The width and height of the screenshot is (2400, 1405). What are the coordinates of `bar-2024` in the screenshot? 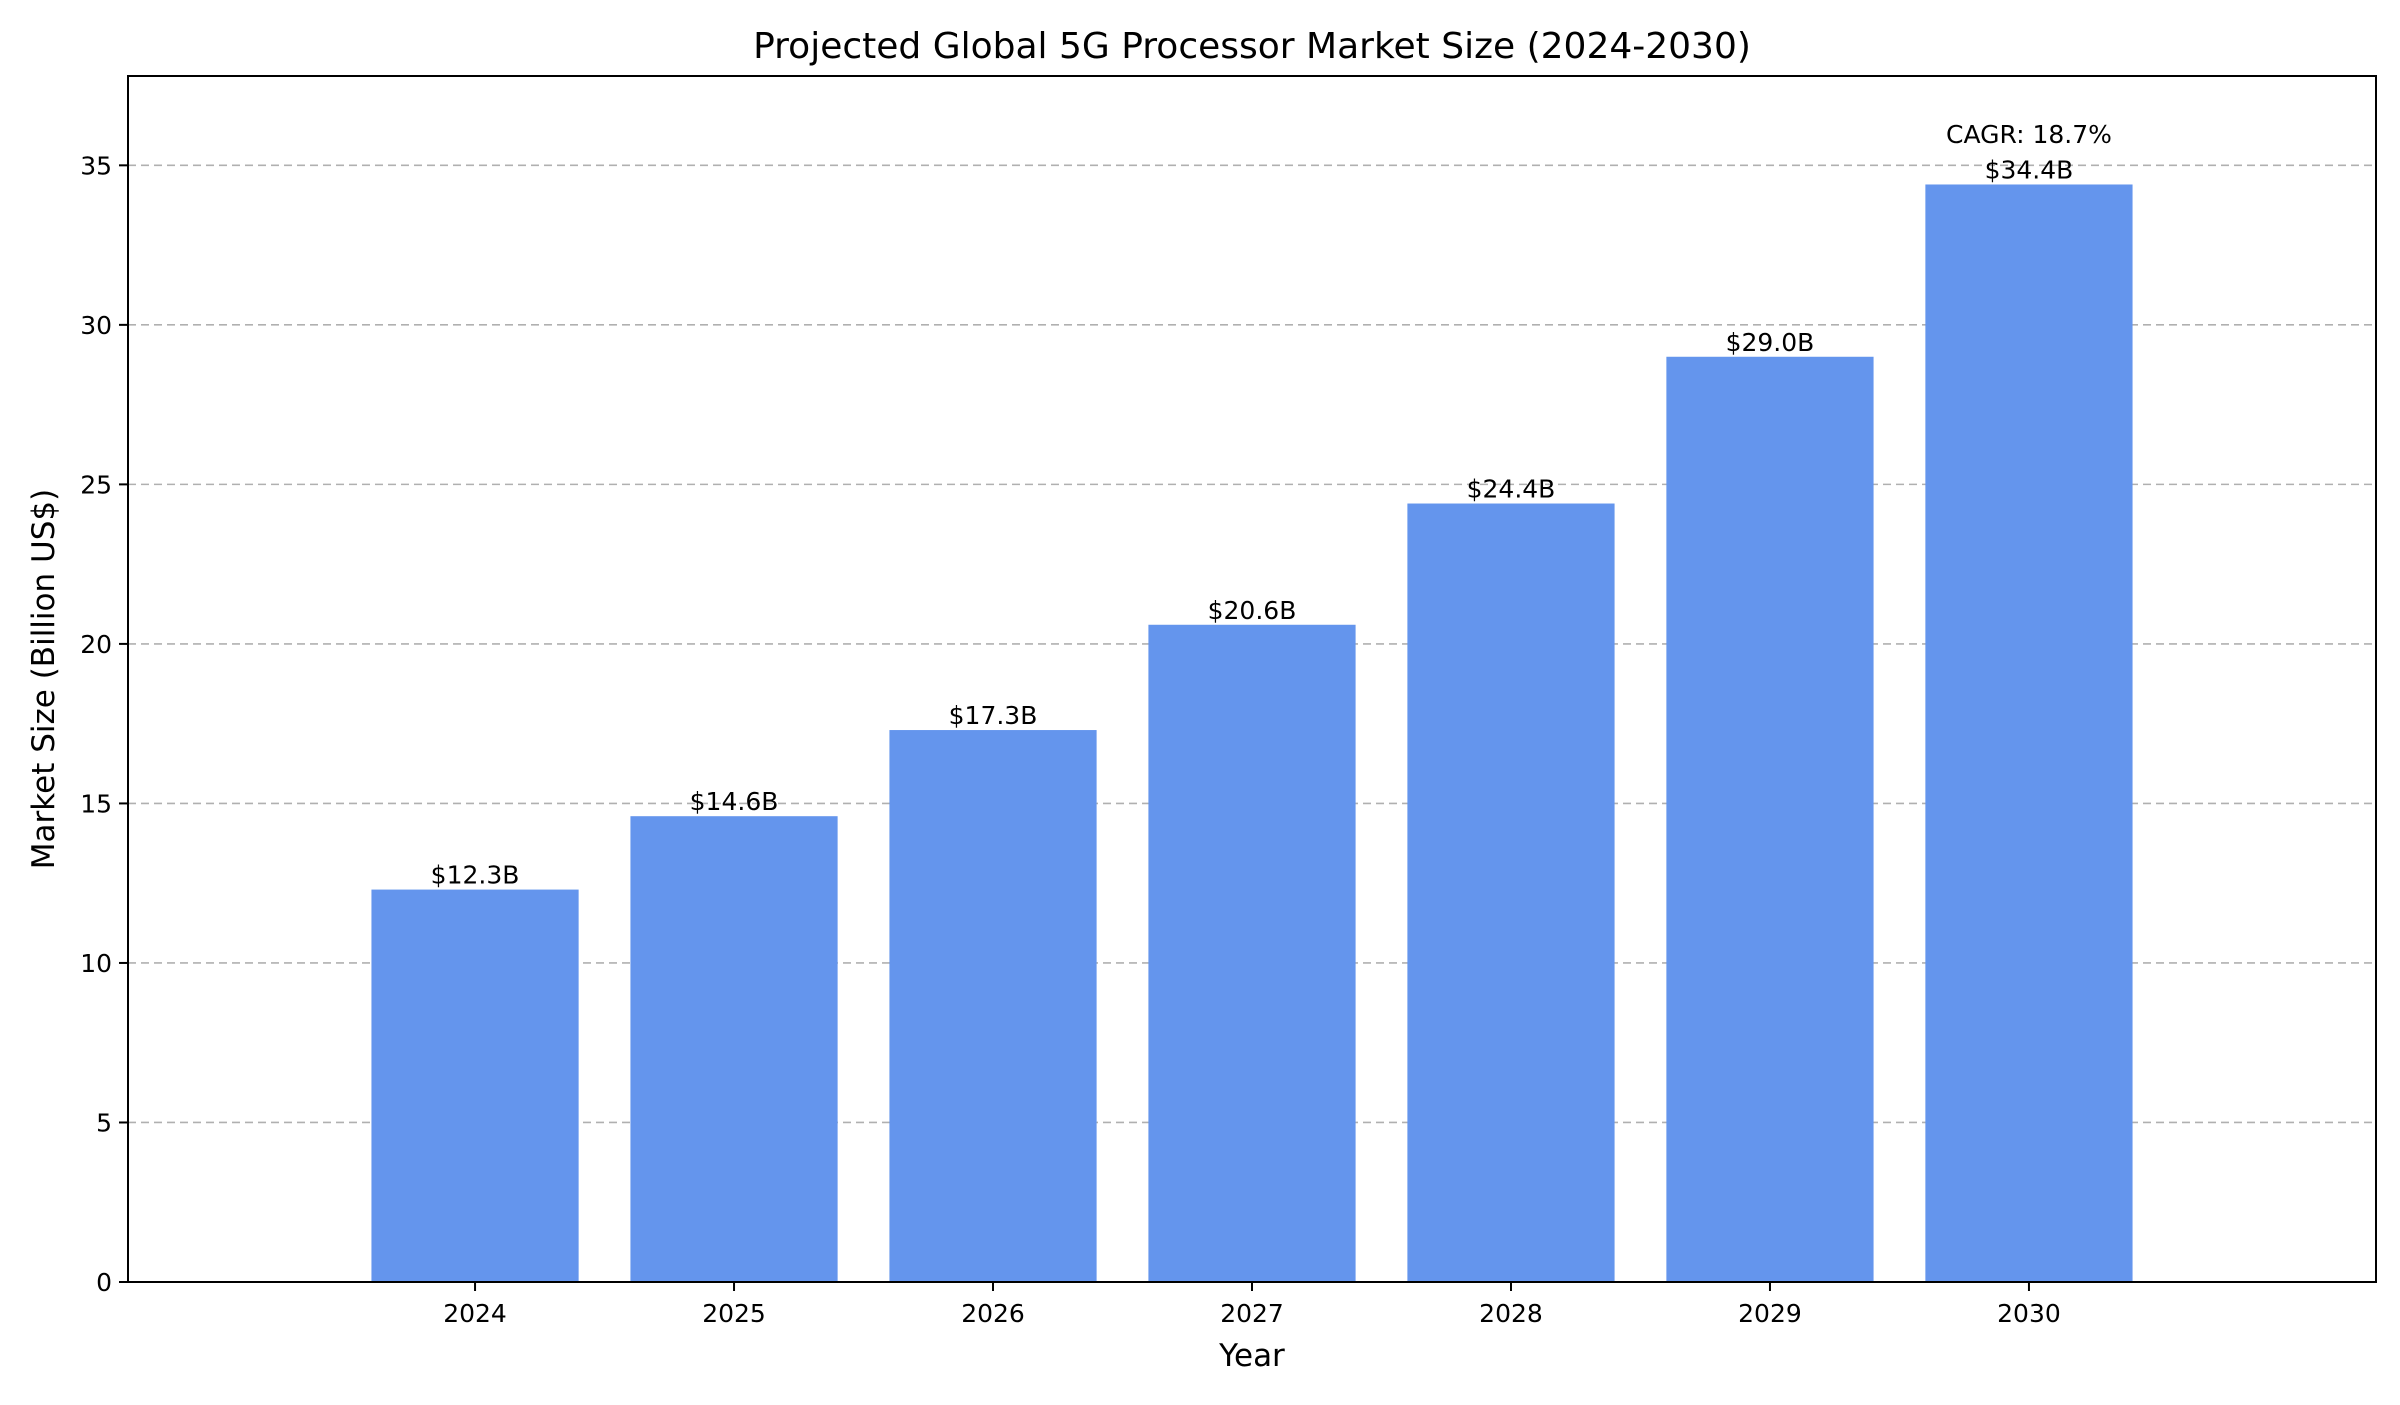 It's located at (475, 1085).